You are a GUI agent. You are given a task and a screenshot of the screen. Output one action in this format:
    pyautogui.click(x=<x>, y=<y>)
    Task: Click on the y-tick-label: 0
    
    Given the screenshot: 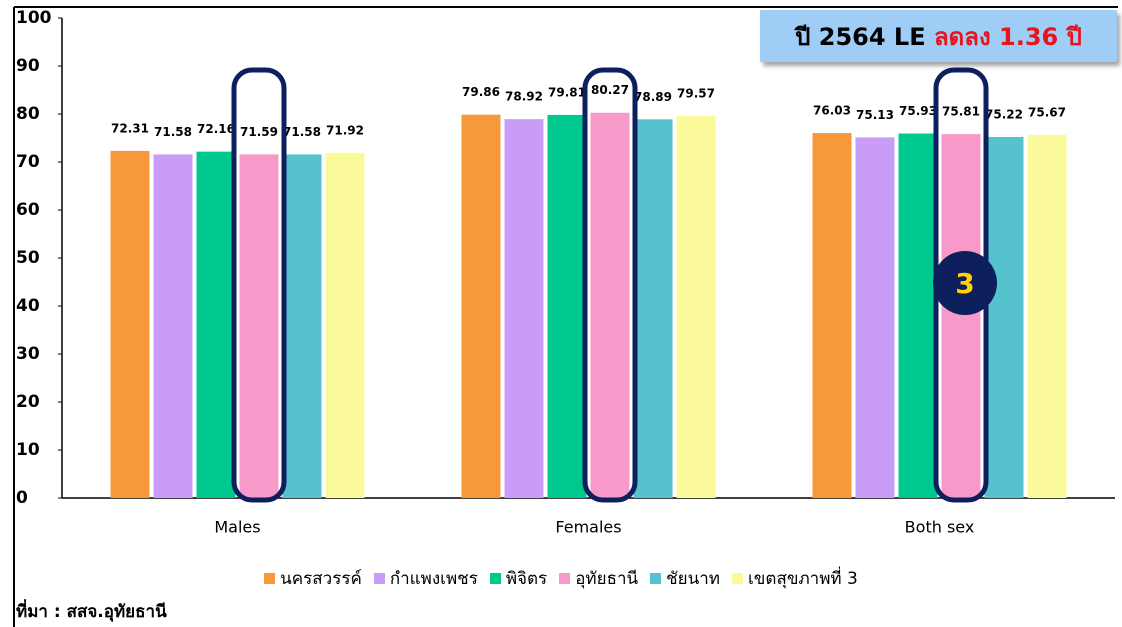 What is the action you would take?
    pyautogui.click(x=22, y=498)
    